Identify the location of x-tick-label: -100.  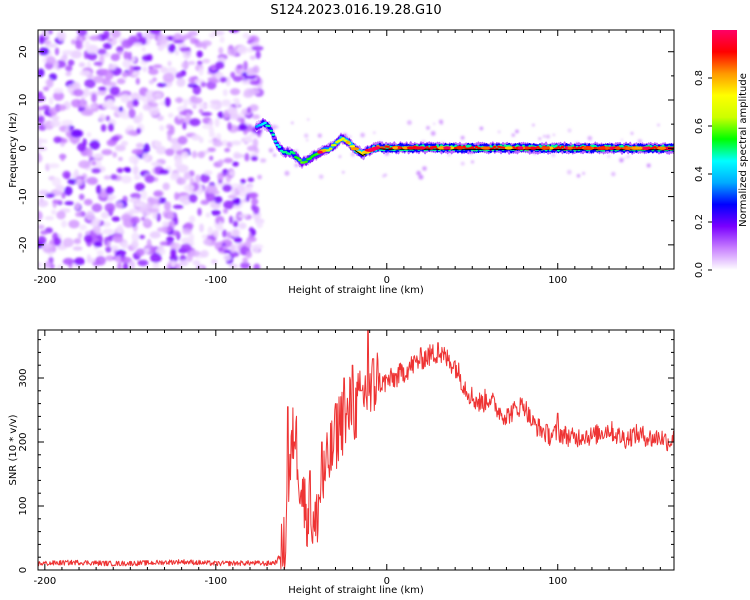
(215, 581).